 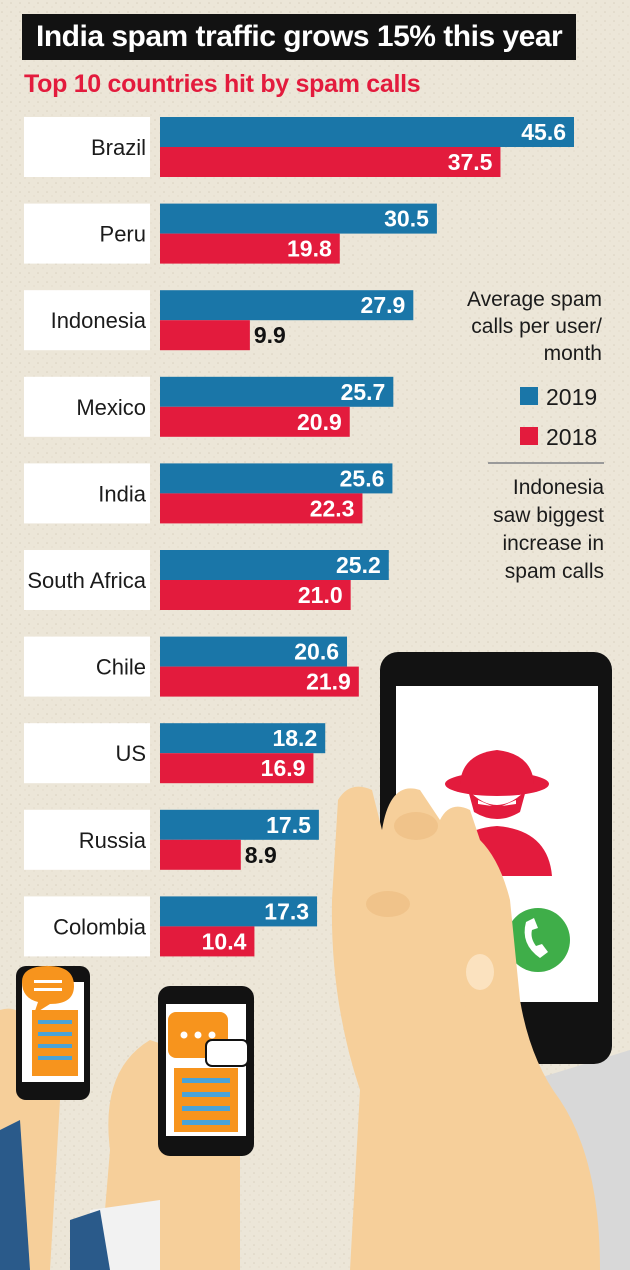 I want to click on legend-label-2019: 2019, so click(x=572, y=397).